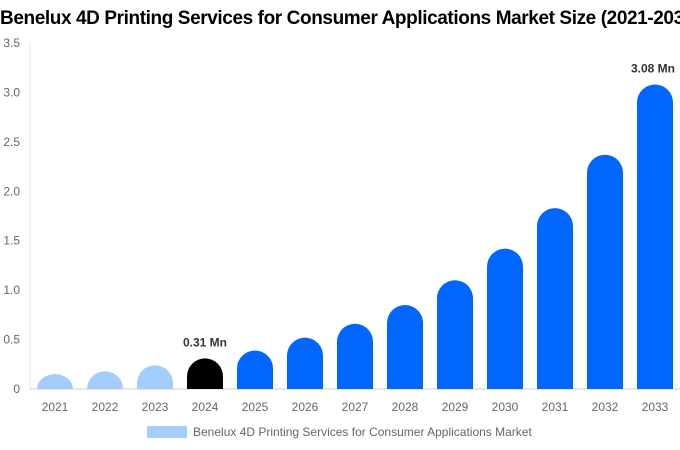 This screenshot has width=680, height=450. What do you see at coordinates (605, 271) in the screenshot?
I see `bar-2032` at bounding box center [605, 271].